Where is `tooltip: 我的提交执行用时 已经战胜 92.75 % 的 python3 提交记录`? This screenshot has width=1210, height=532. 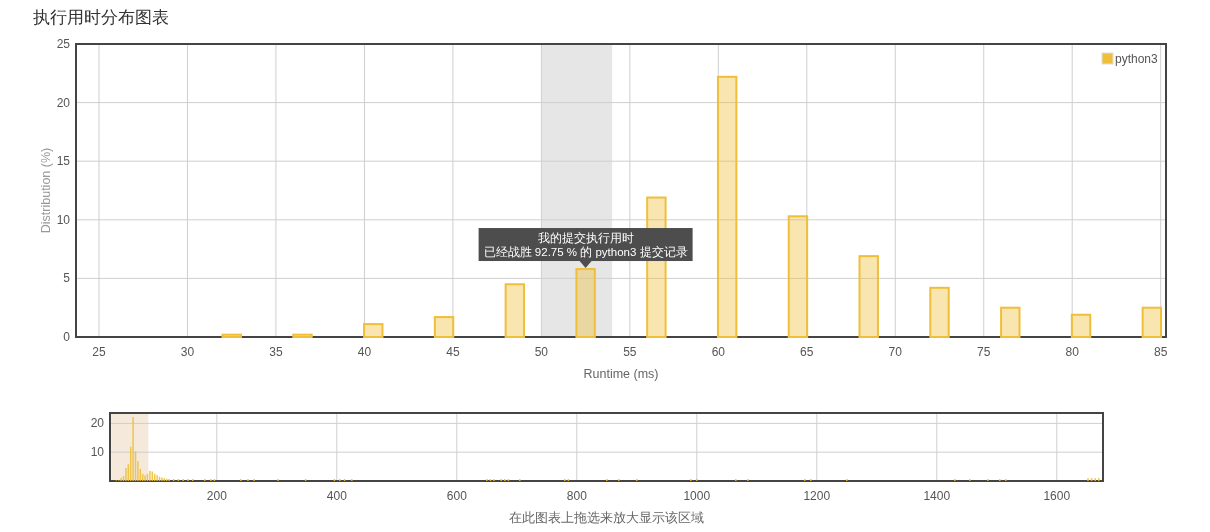
tooltip: 我的提交执行用时 已经战胜 92.75 % 的 python3 提交记录 is located at coordinates (585, 248).